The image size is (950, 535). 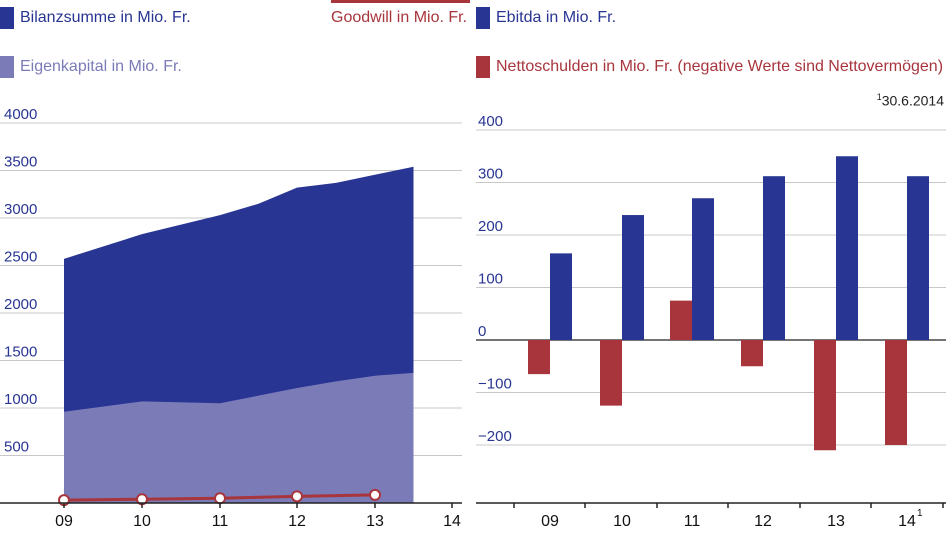 I want to click on left-xtick-label: 12, so click(x=297, y=521).